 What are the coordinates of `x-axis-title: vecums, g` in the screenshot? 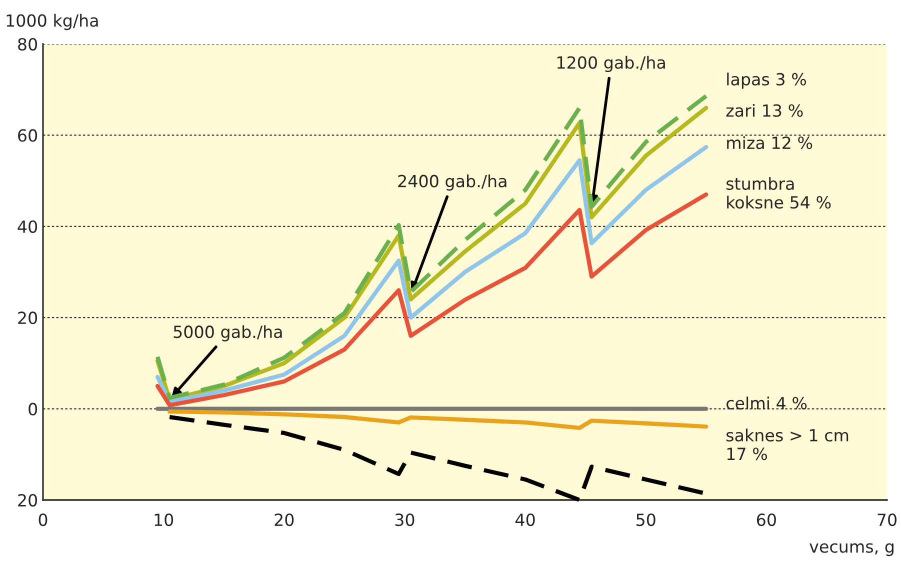 It's located at (852, 549).